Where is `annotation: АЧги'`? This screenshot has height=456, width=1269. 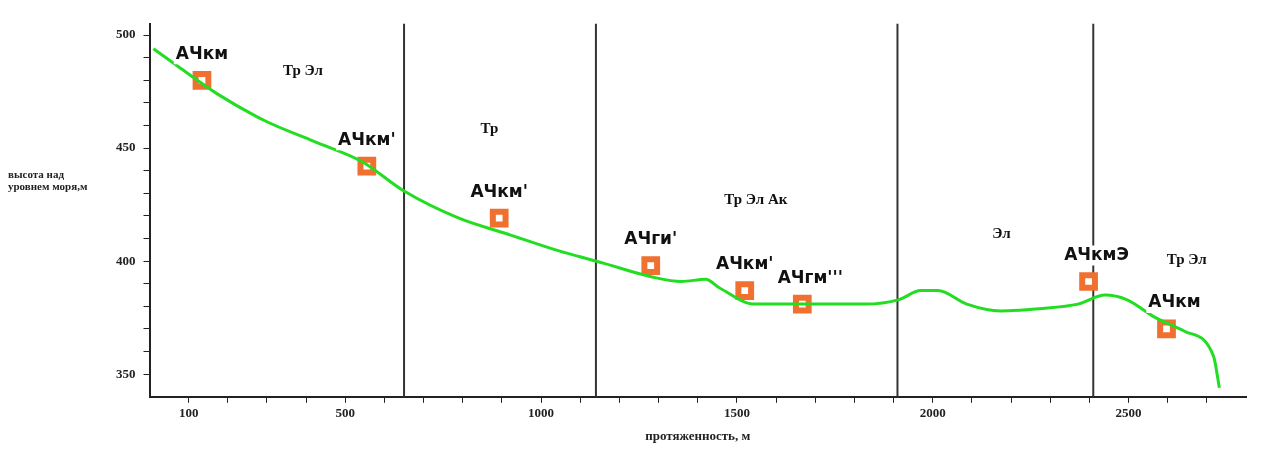 annotation: АЧги' is located at coordinates (651, 238).